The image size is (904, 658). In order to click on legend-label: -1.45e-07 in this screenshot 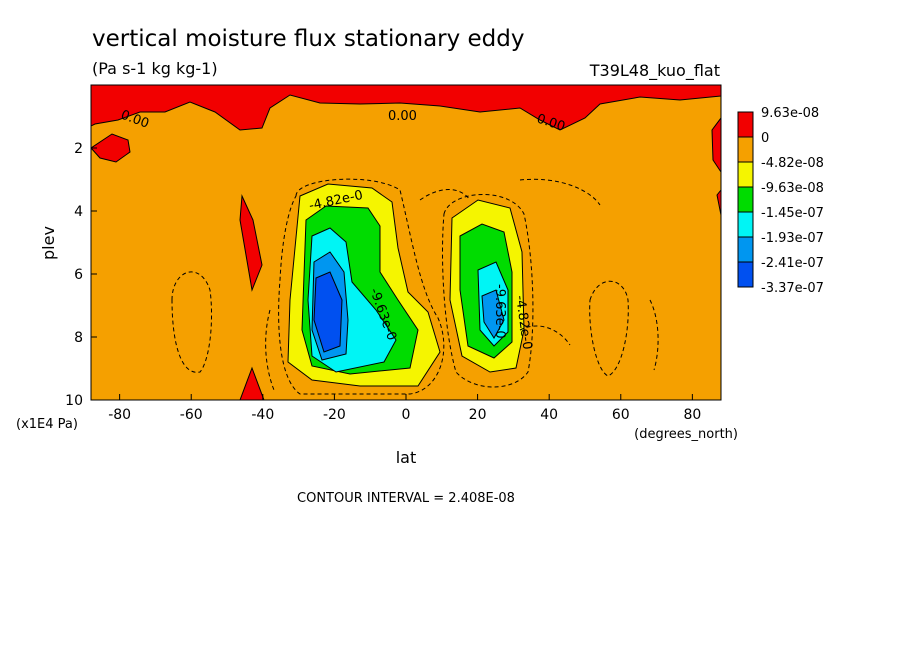, I will do `click(792, 213)`.